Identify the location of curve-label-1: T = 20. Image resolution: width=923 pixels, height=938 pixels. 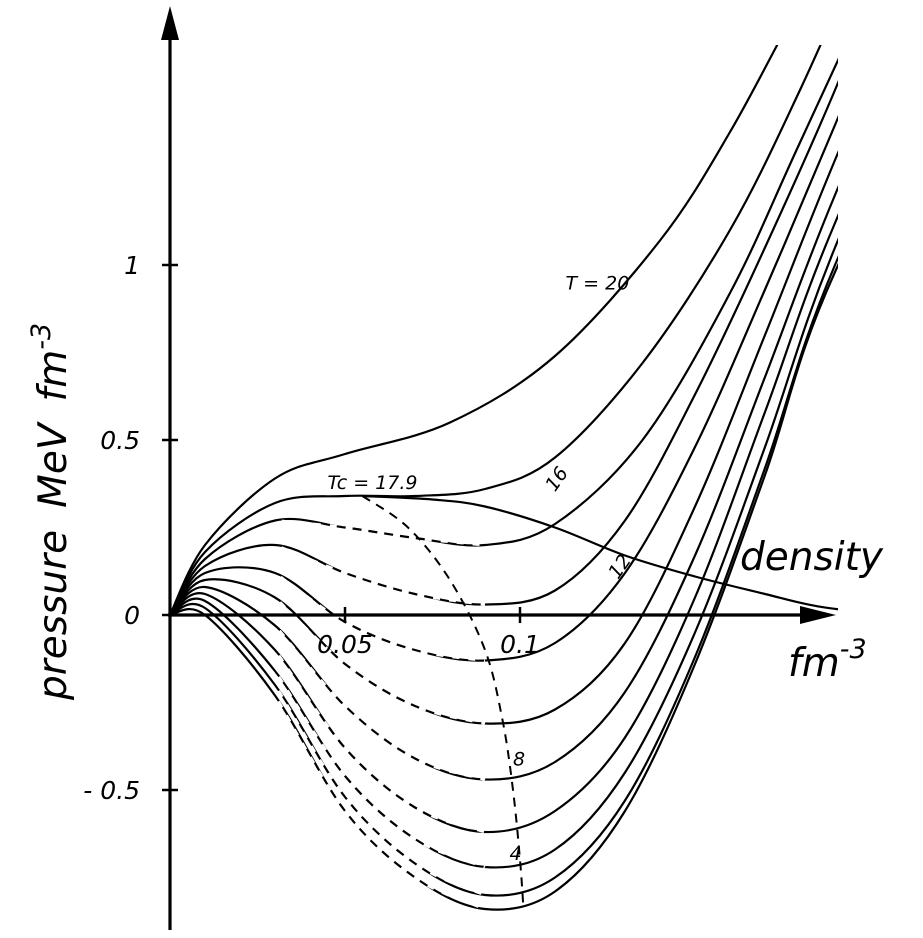
(598, 284).